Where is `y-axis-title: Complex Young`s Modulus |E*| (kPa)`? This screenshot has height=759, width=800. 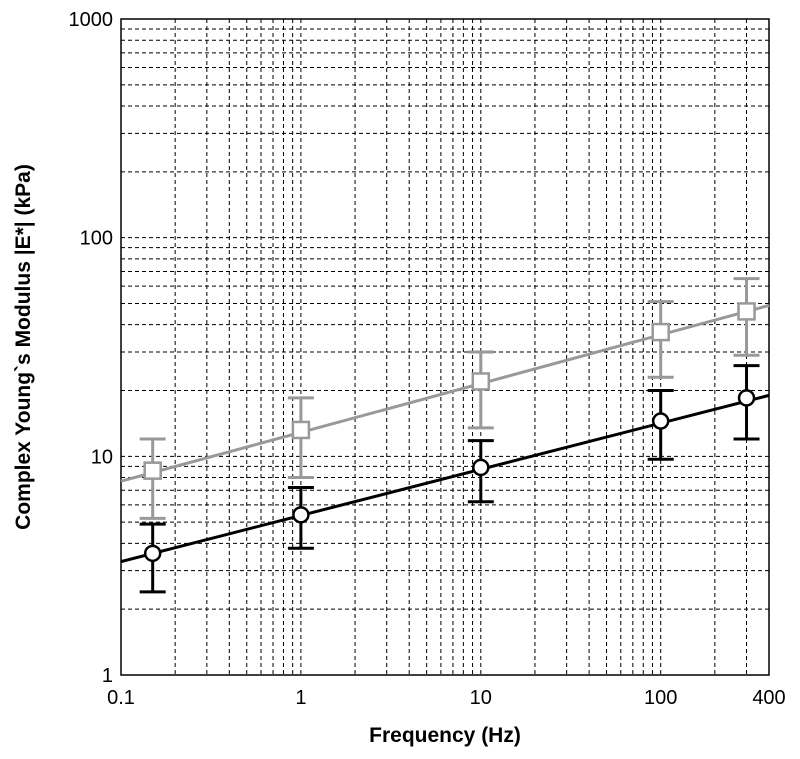
y-axis-title: Complex Young`s Modulus |E*| (kPa) is located at coordinates (23, 347).